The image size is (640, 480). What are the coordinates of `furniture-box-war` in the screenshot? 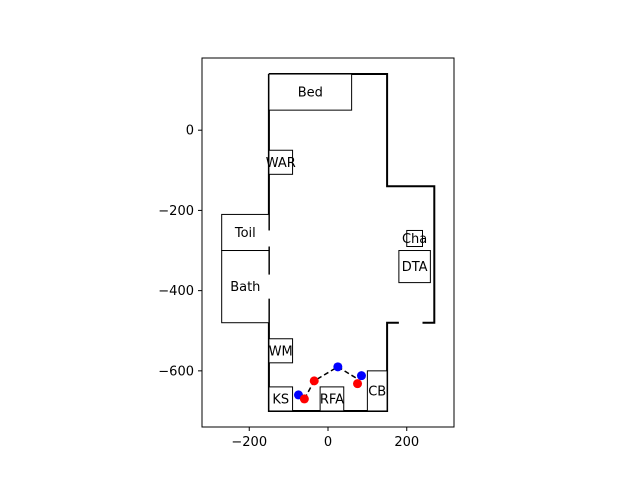 It's located at (281, 162).